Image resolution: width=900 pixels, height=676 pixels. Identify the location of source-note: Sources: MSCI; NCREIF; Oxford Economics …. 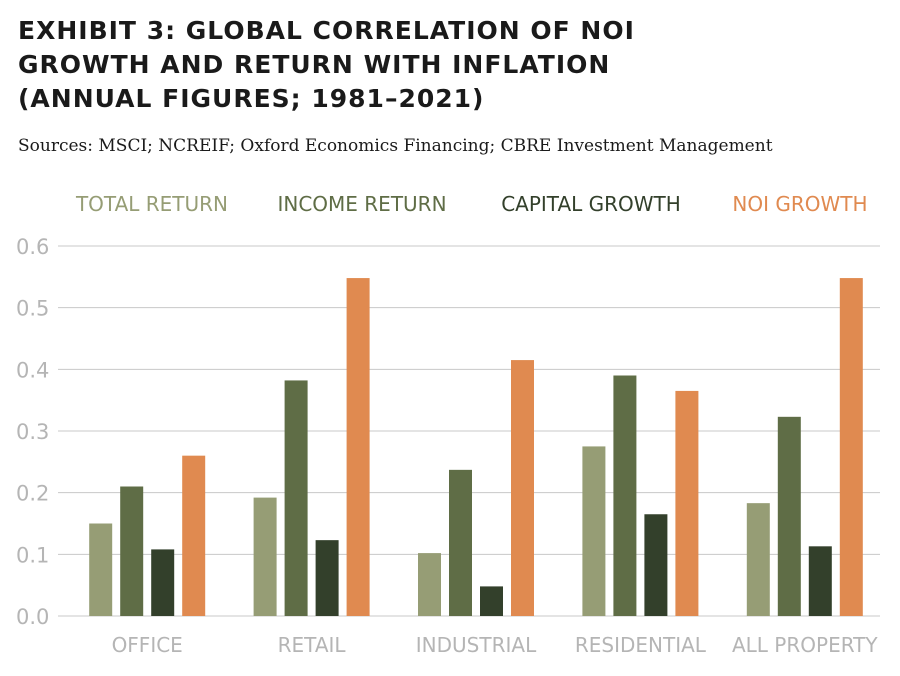
(395, 146).